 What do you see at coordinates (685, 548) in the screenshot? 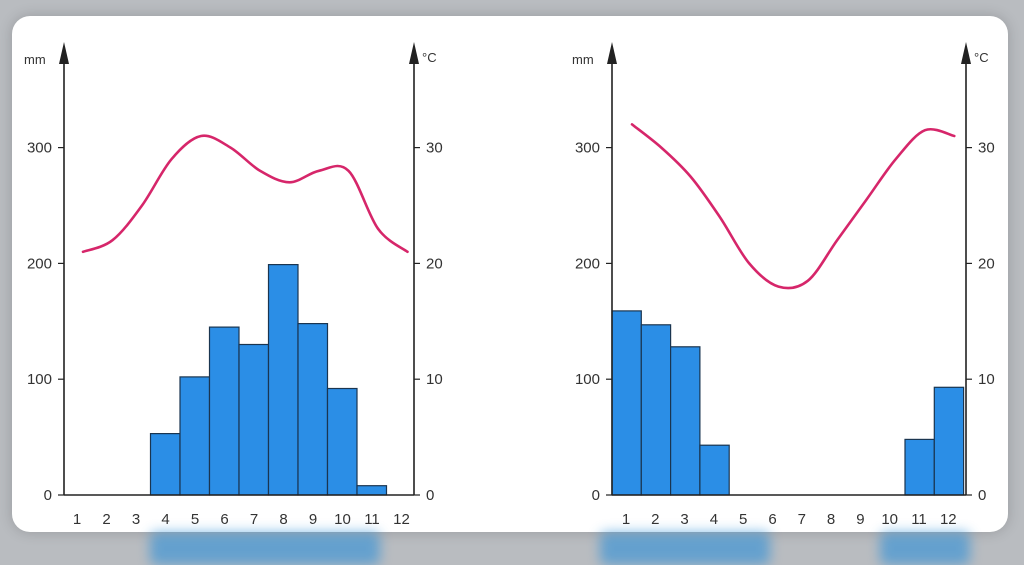
I see `bottom-glow-middle` at bounding box center [685, 548].